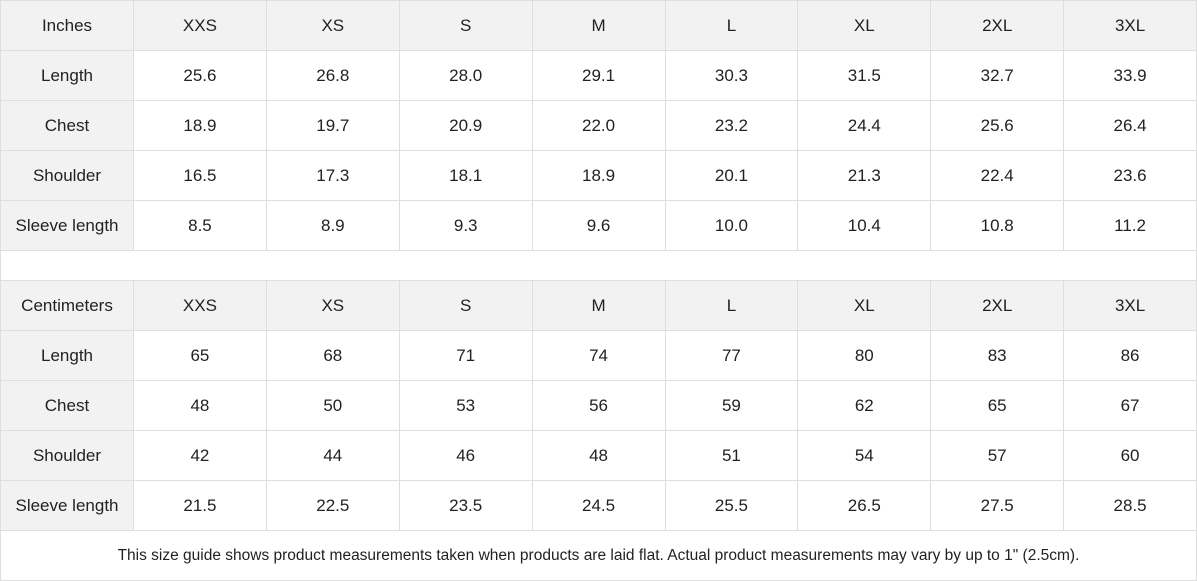  Describe the element at coordinates (1130, 405) in the screenshot. I see `measurement-value: 67` at that location.